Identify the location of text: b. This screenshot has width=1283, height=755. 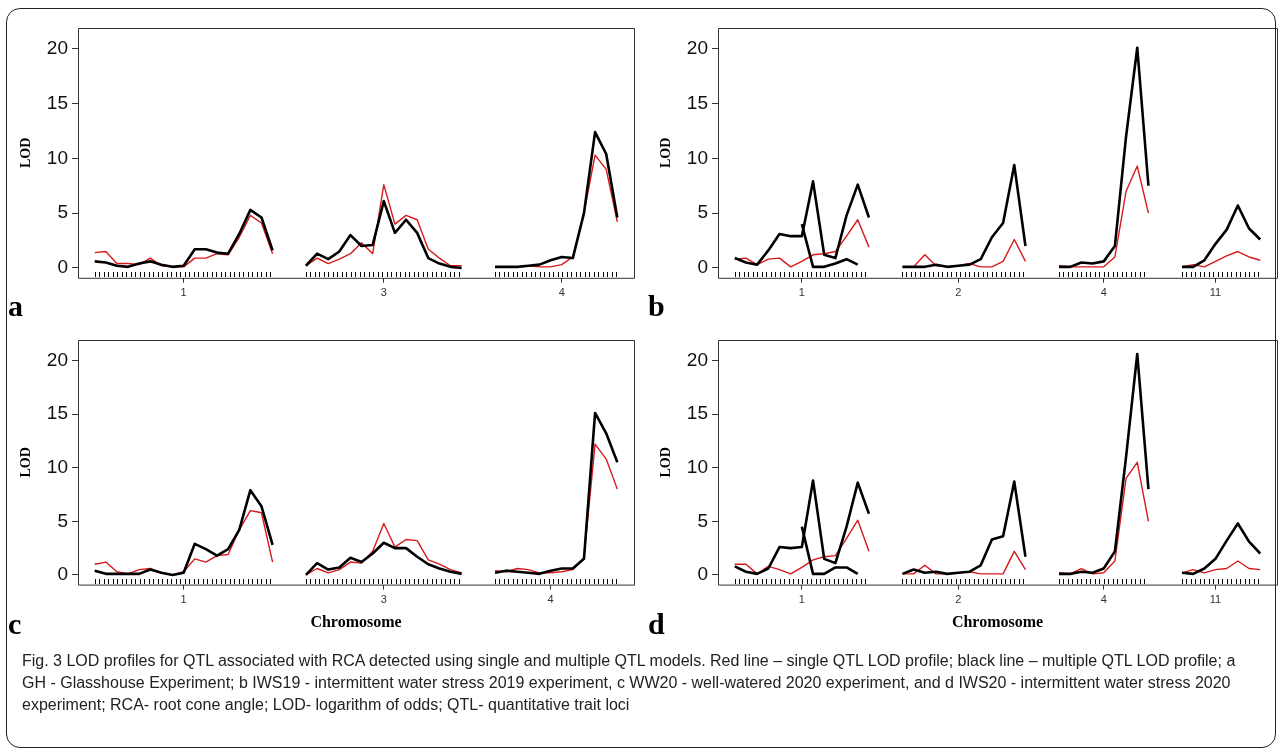
(656, 305).